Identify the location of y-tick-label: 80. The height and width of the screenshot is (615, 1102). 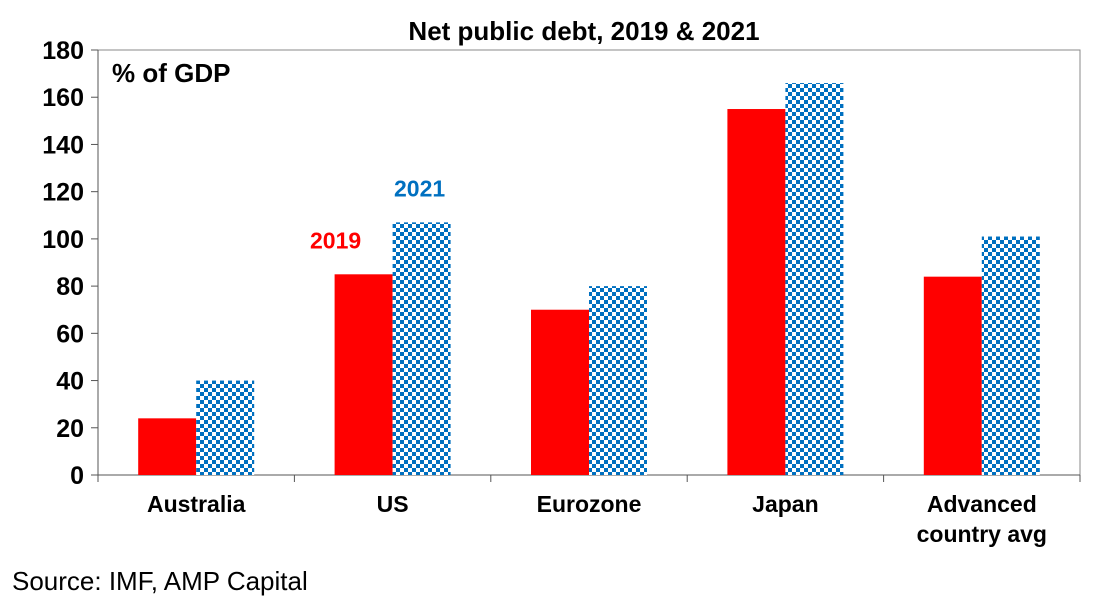
(70, 287).